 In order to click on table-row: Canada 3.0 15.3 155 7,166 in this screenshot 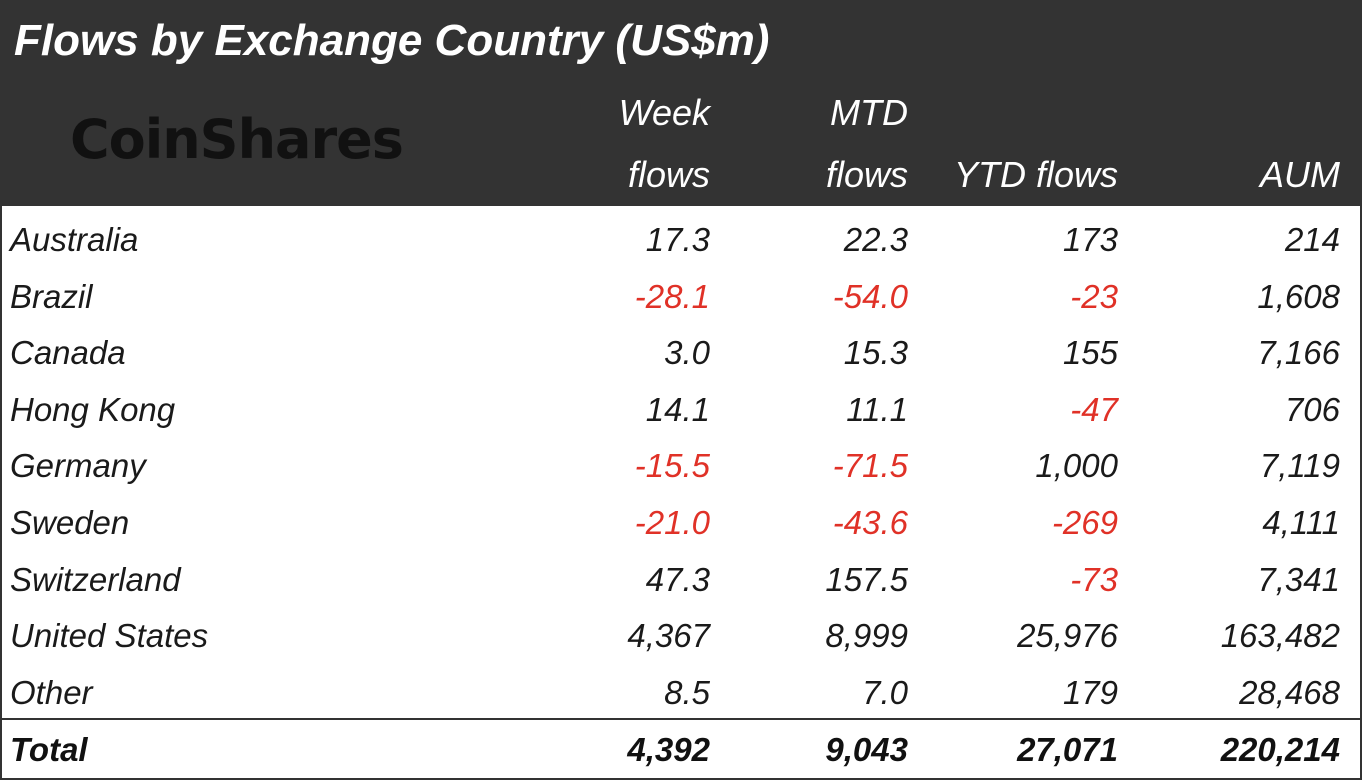, I will do `click(681, 351)`.